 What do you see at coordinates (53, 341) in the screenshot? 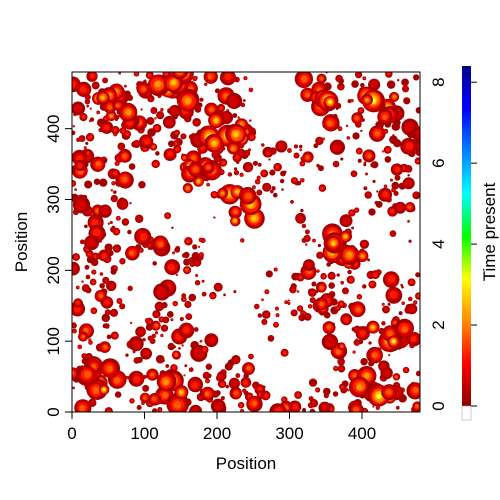
I see `y-tick-label: 100` at bounding box center [53, 341].